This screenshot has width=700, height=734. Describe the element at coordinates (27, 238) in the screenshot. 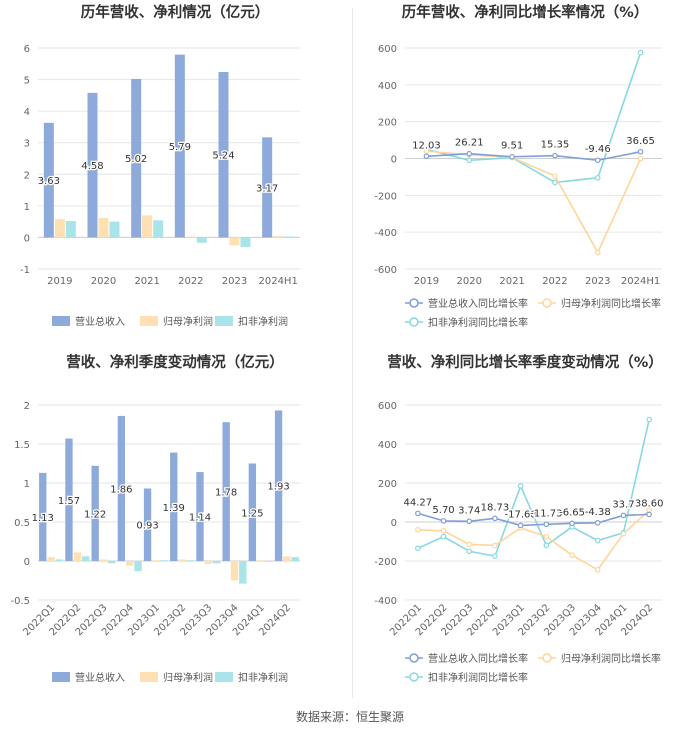

I see `y-tick-label: 0` at that location.